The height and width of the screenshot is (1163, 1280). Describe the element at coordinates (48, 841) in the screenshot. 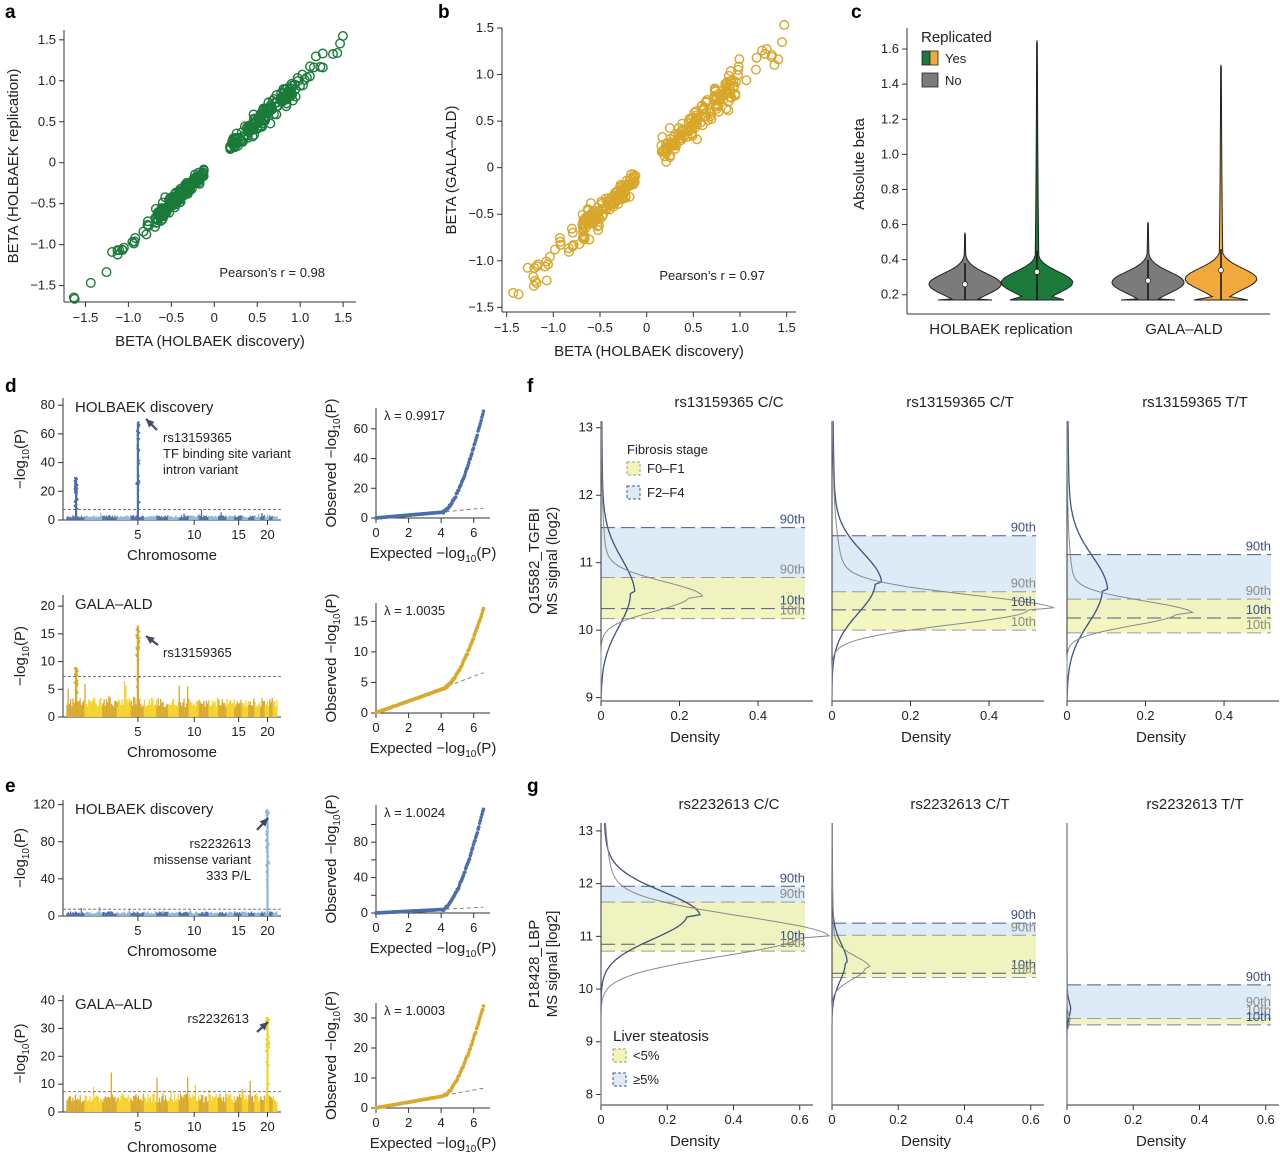

I see `y-tick-label: 80` at that location.